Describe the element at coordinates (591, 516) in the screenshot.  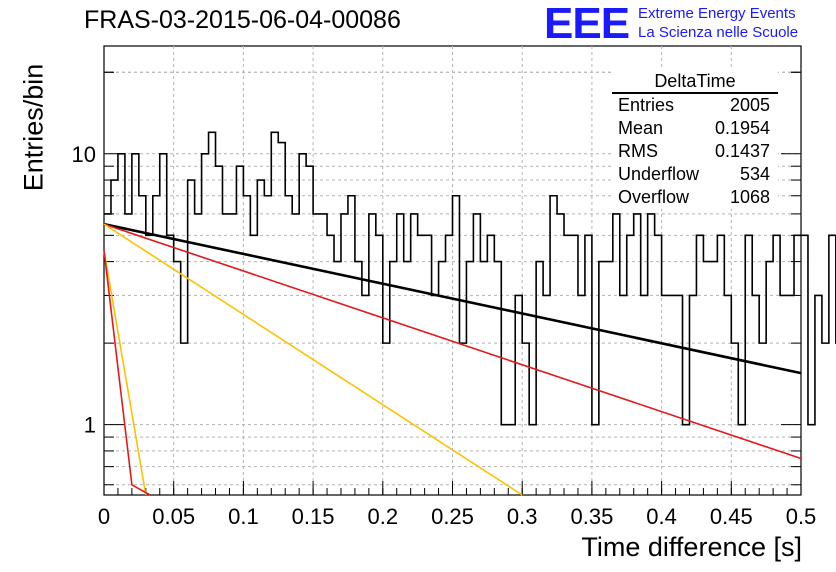
I see `x-tick-label: 0.35` at that location.